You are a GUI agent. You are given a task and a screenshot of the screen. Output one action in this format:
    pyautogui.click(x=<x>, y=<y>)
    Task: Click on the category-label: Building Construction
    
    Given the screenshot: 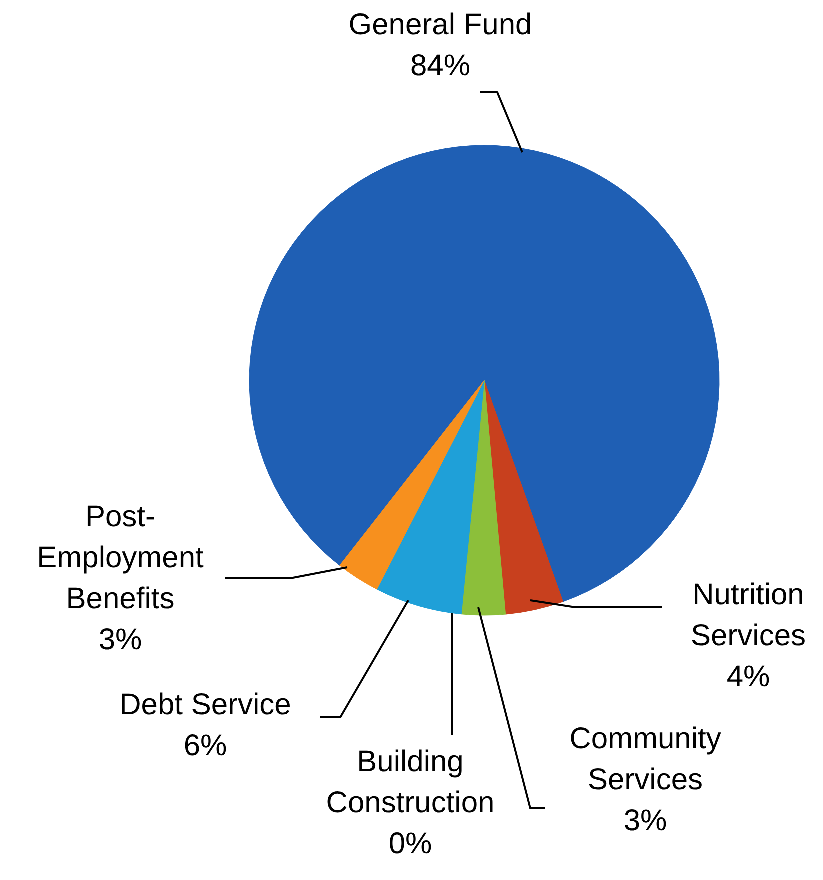 What is the action you would take?
    pyautogui.click(x=410, y=783)
    